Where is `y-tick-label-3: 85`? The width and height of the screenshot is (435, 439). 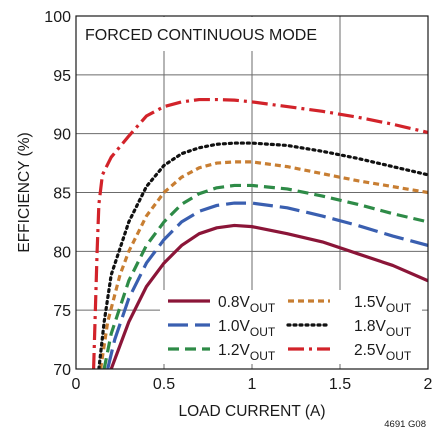 y-tick-label-3: 85 is located at coordinates (62, 194).